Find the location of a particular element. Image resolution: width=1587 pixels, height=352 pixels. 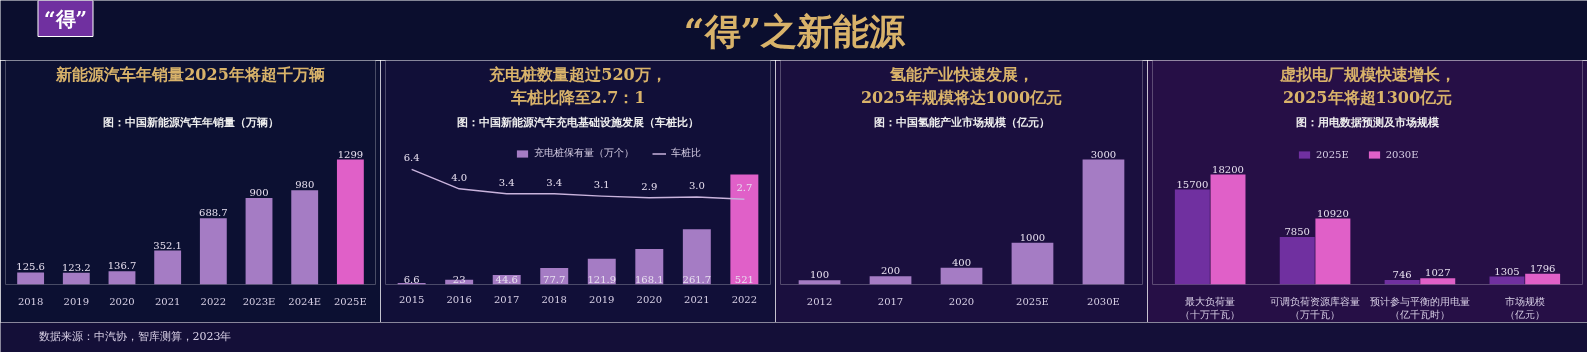

chart-subtitle: 图：中国新能源汽车年销量（万辆） is located at coordinates (190, 122).